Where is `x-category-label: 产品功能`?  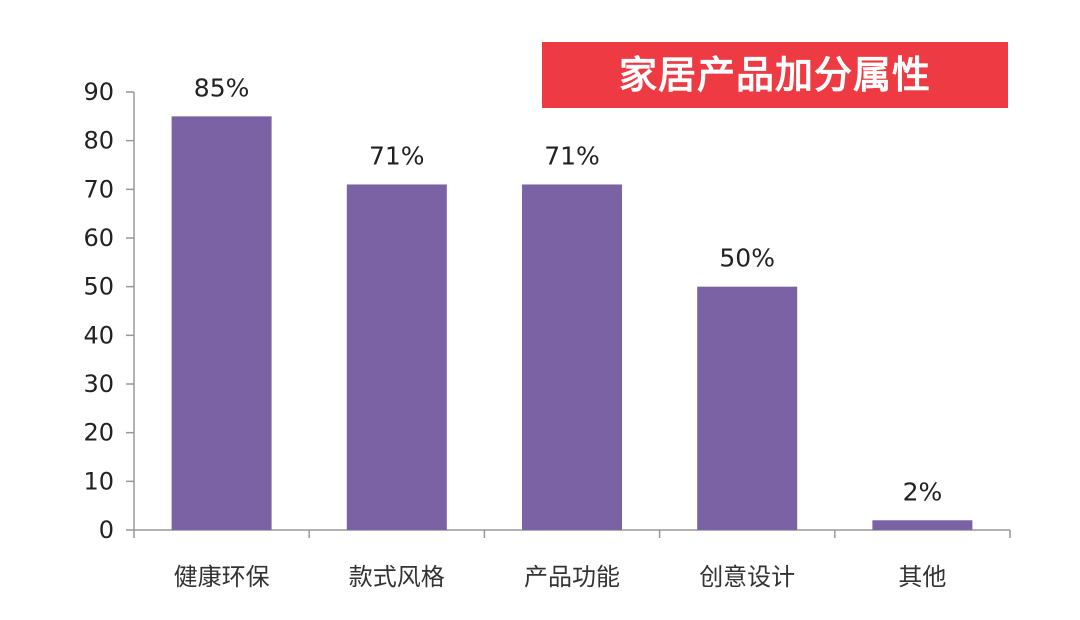
x-category-label: 产品功能 is located at coordinates (572, 577).